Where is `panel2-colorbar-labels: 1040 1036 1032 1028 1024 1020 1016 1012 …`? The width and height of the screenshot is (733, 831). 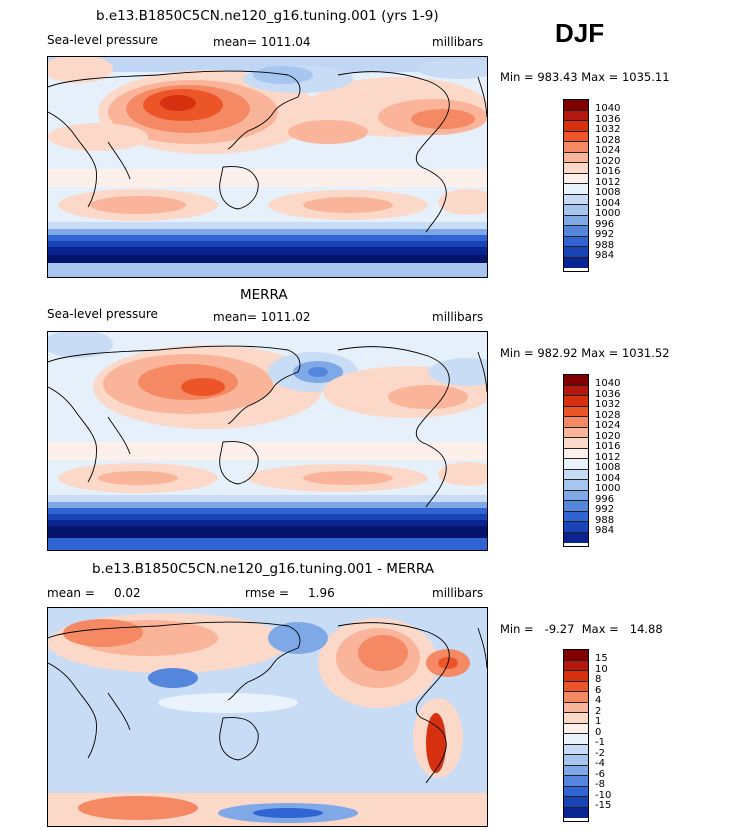 panel2-colorbar-labels: 1040 1036 1032 1028 1024 1020 1016 1012 … is located at coordinates (608, 457).